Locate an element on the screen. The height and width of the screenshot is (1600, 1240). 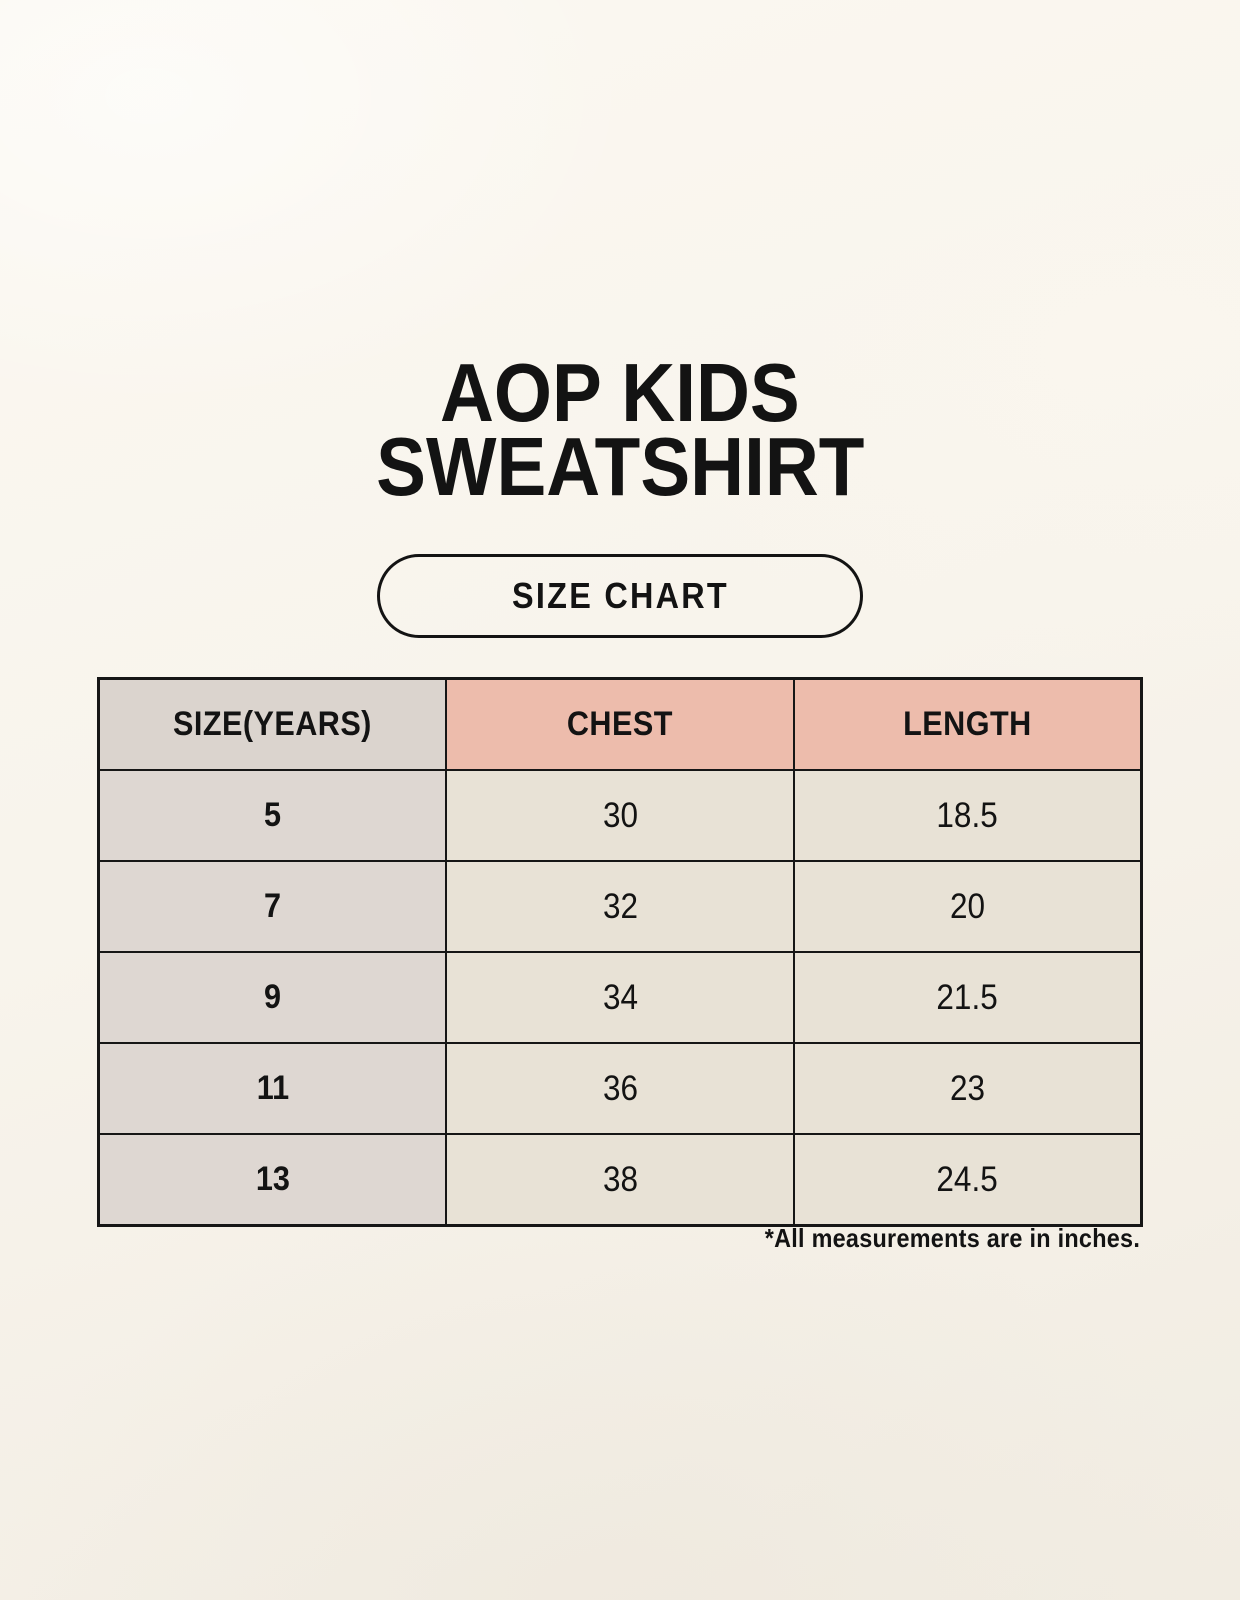
title-line-2: SWEATSHIRT is located at coordinates (620, 466).